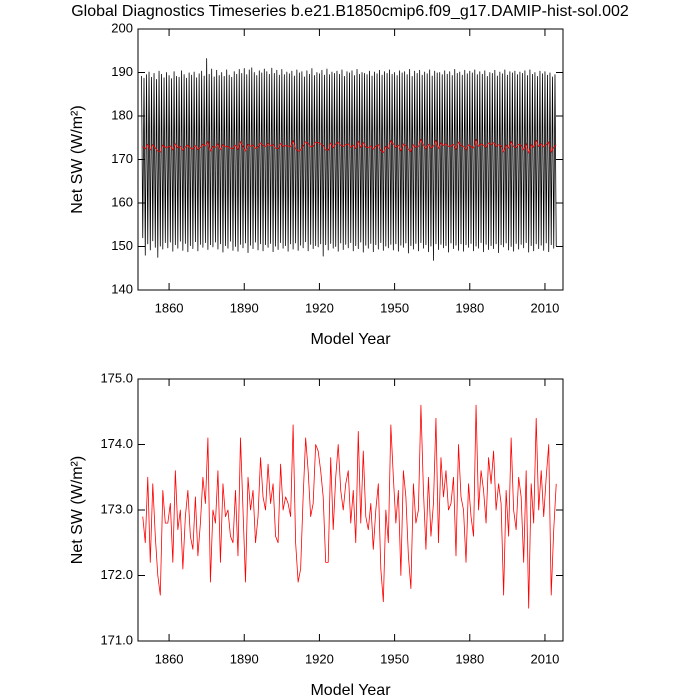  What do you see at coordinates (122, 114) in the screenshot?
I see `y-tick-label: 180` at bounding box center [122, 114].